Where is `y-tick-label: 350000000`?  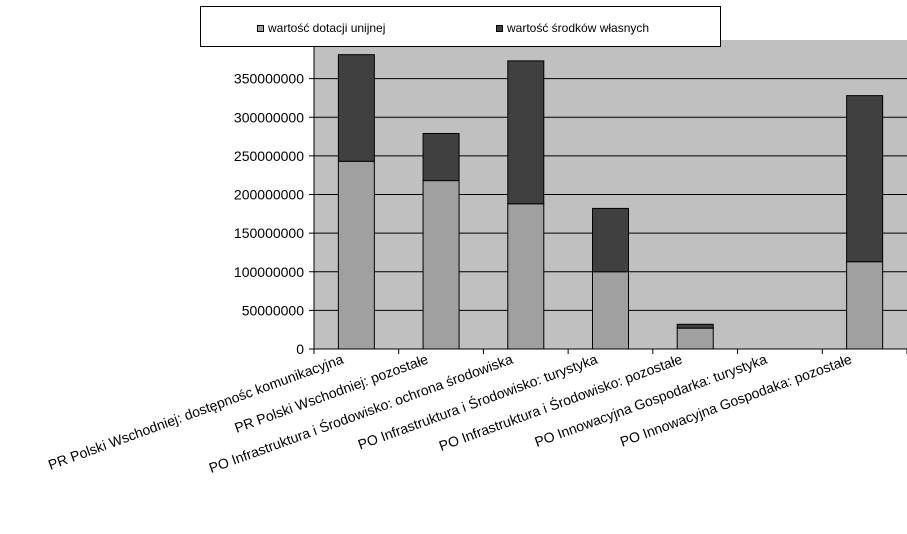
y-tick-label: 350000000 is located at coordinates (269, 79).